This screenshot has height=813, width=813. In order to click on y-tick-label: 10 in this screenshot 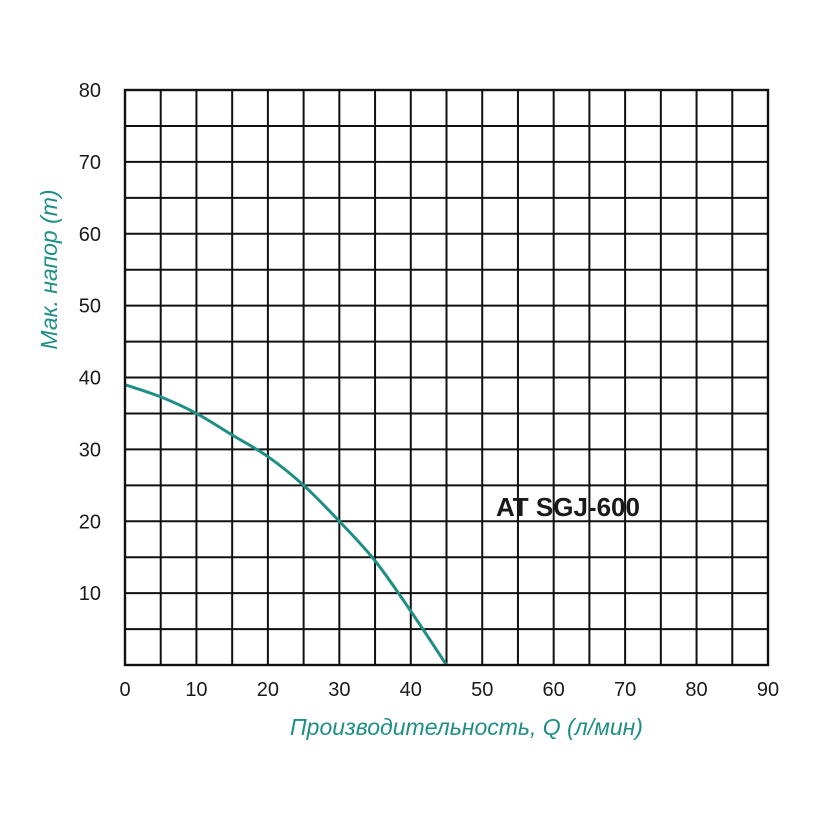, I will do `click(90, 594)`.